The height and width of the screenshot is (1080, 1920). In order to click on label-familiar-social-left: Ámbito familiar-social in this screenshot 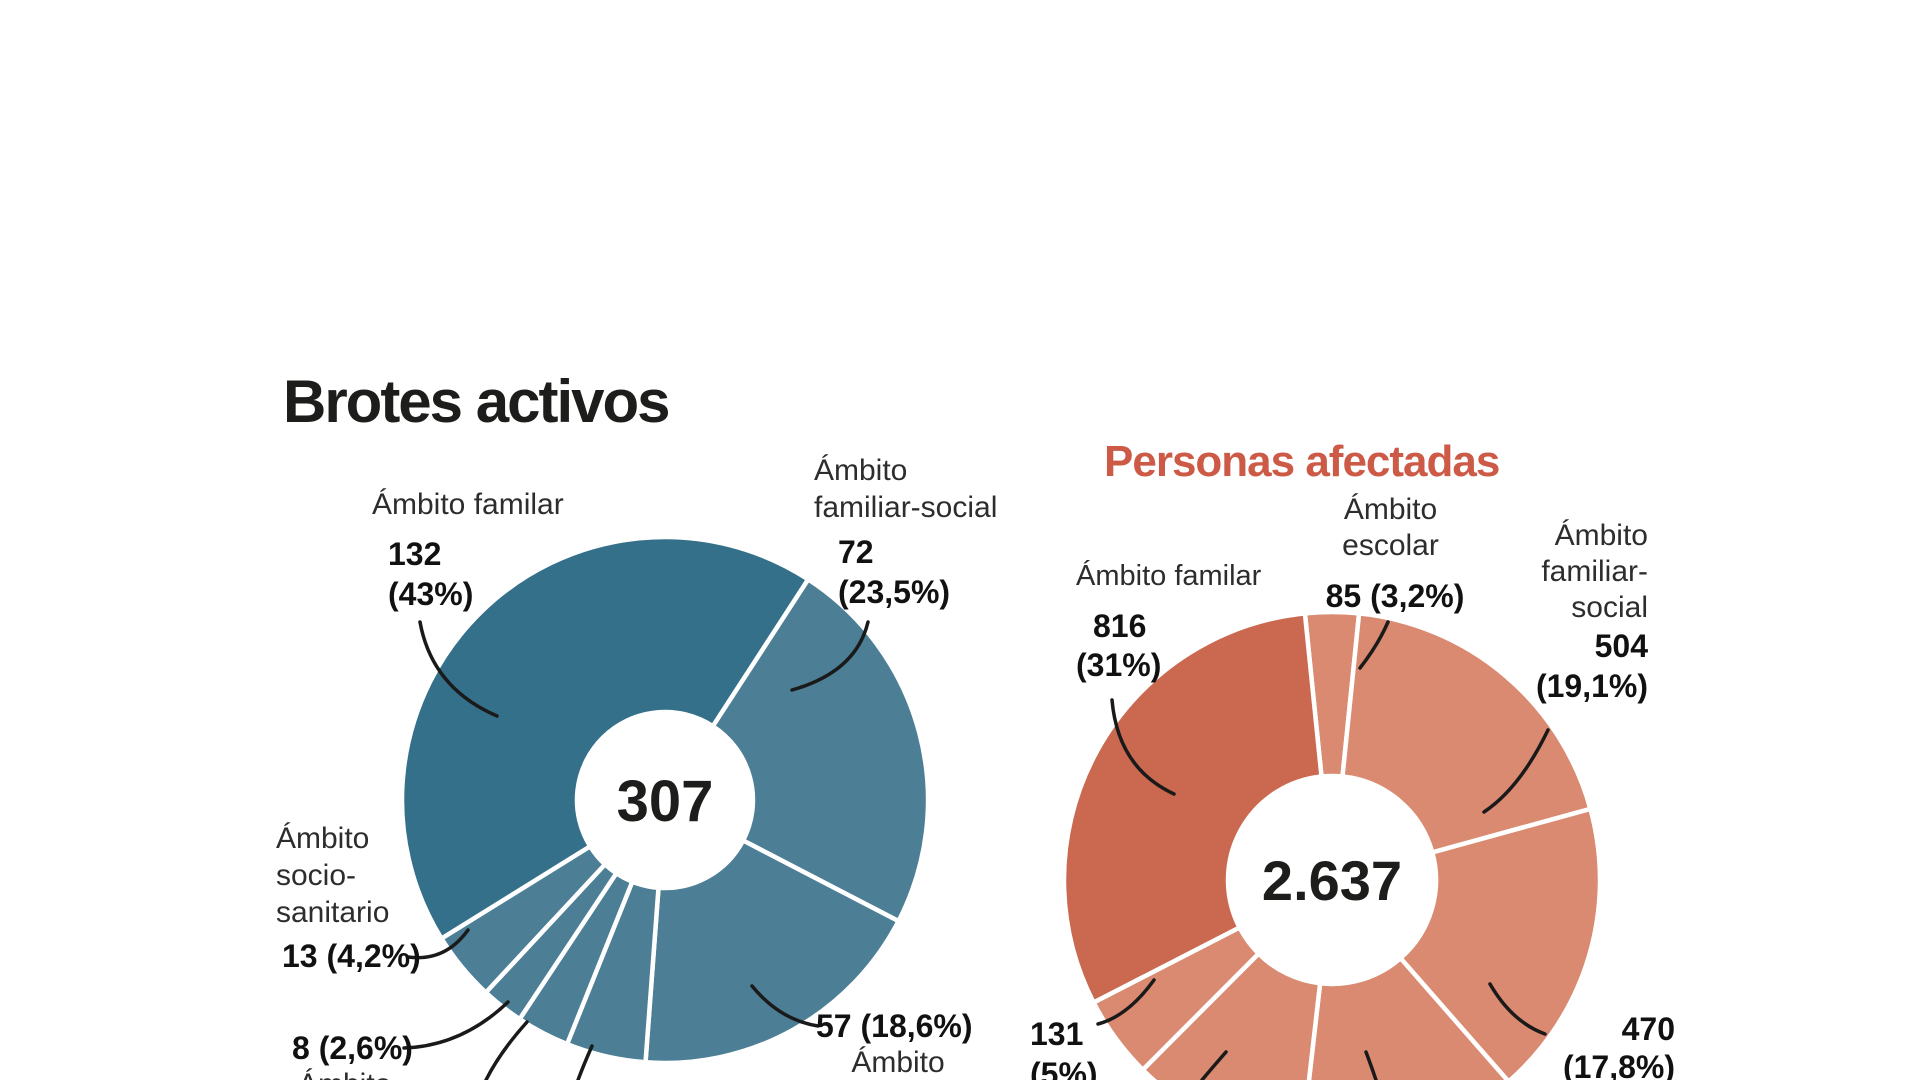, I will do `click(905, 489)`.